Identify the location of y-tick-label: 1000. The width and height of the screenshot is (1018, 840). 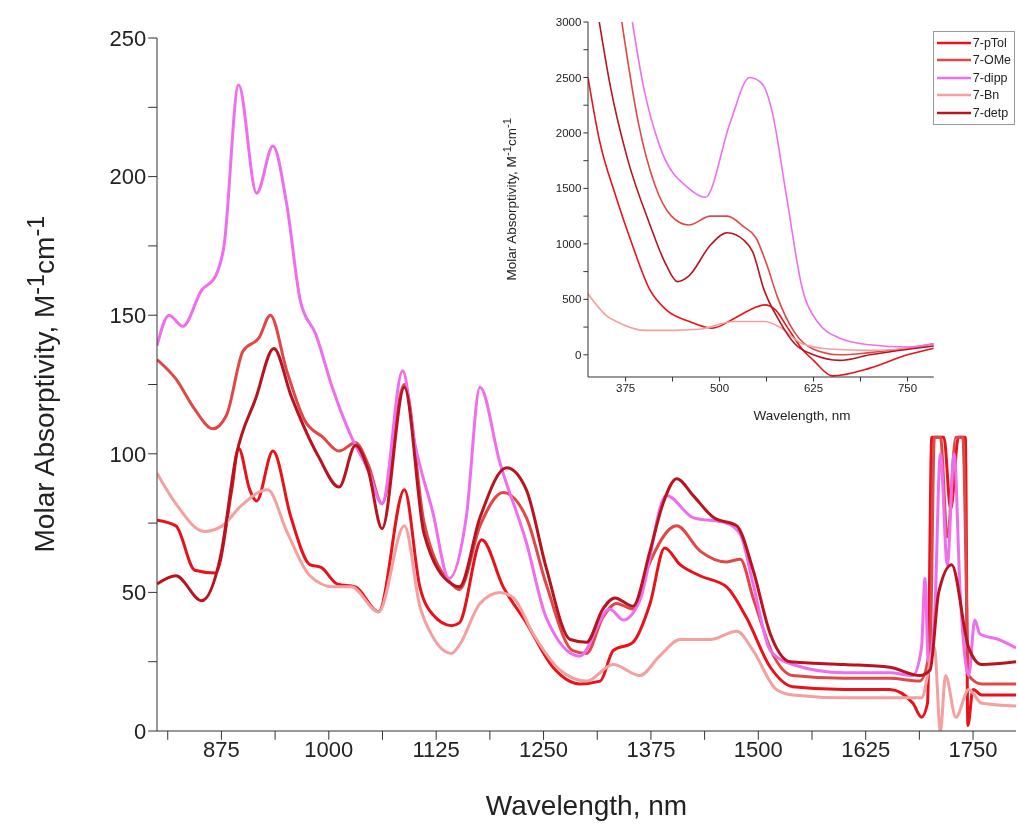
(568, 243).